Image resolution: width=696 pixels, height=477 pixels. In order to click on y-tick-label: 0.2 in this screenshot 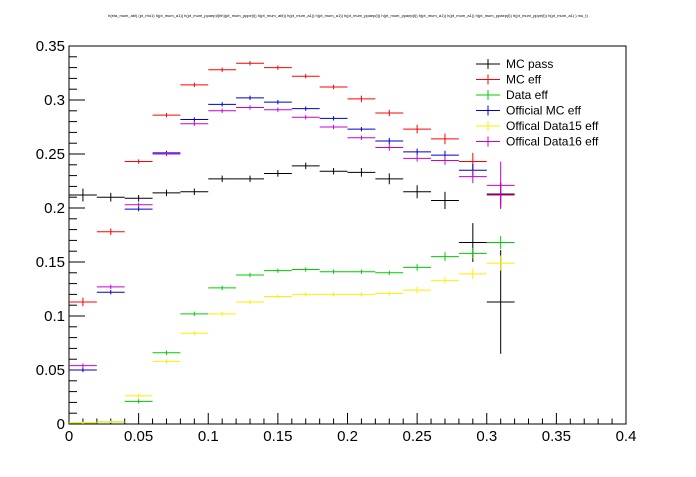, I will do `click(54, 208)`.